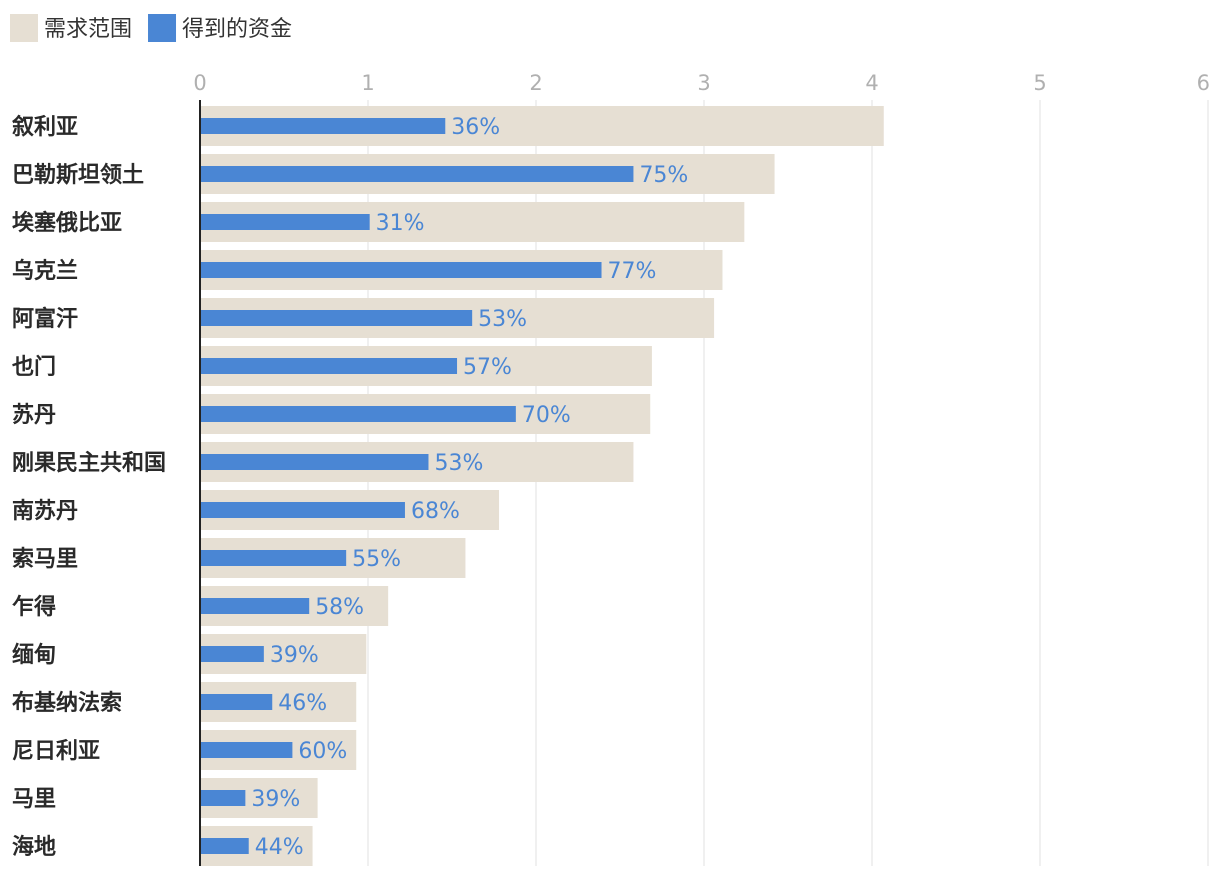  Describe the element at coordinates (34, 367) in the screenshot. I see `category-label-5: 也门` at that location.